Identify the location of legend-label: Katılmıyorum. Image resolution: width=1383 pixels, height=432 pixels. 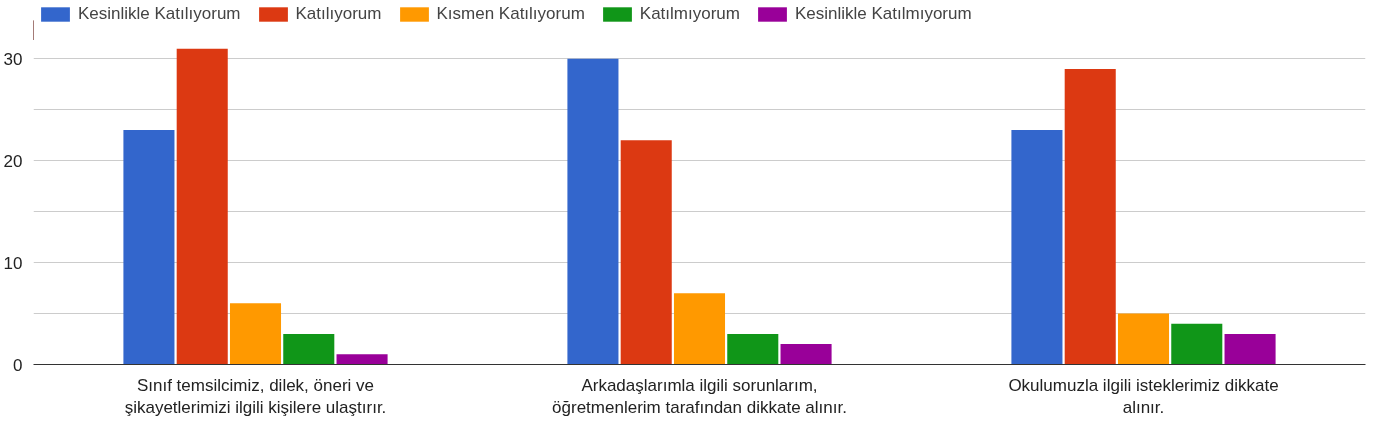
(689, 14).